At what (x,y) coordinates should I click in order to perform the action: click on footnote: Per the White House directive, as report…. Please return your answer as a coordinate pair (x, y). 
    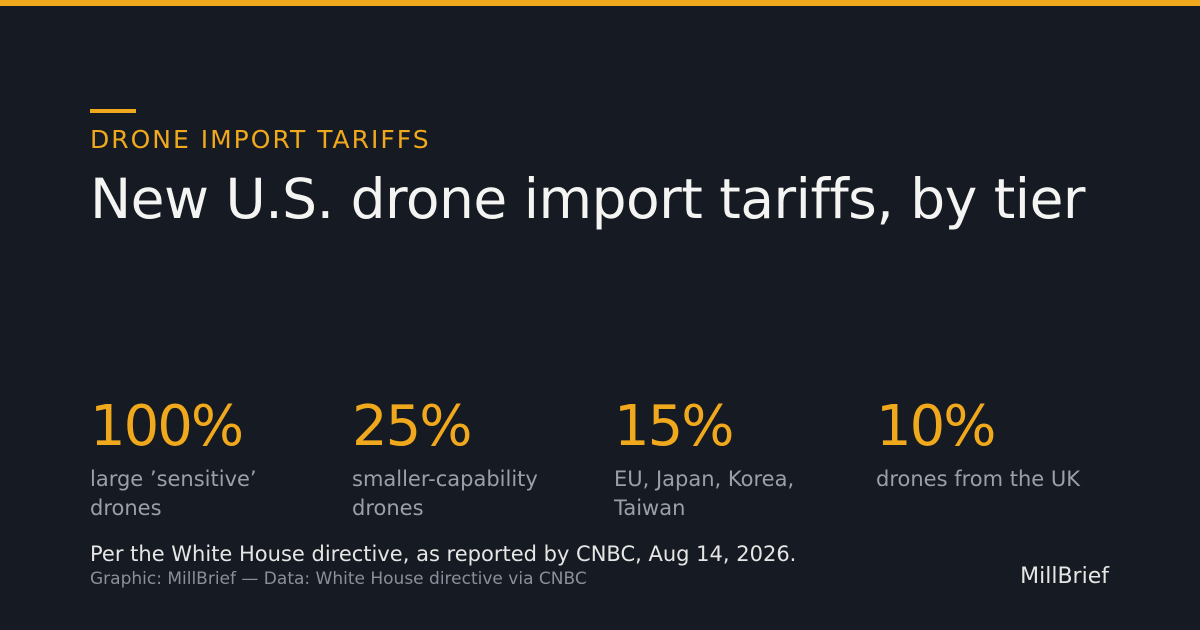
    Looking at the image, I should click on (443, 554).